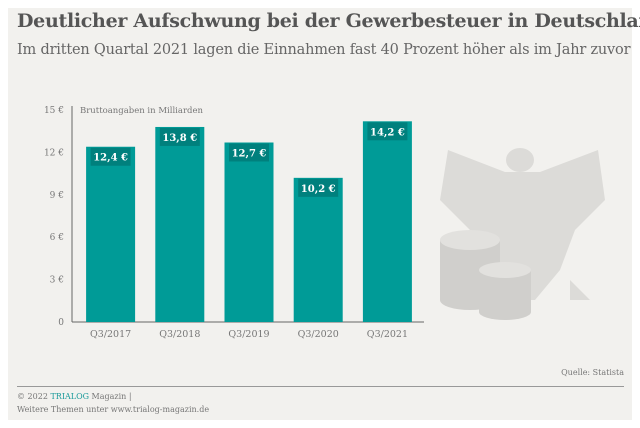 The height and width of the screenshot is (428, 640). What do you see at coordinates (54, 153) in the screenshot?
I see `y-tick-label: 12 €` at bounding box center [54, 153].